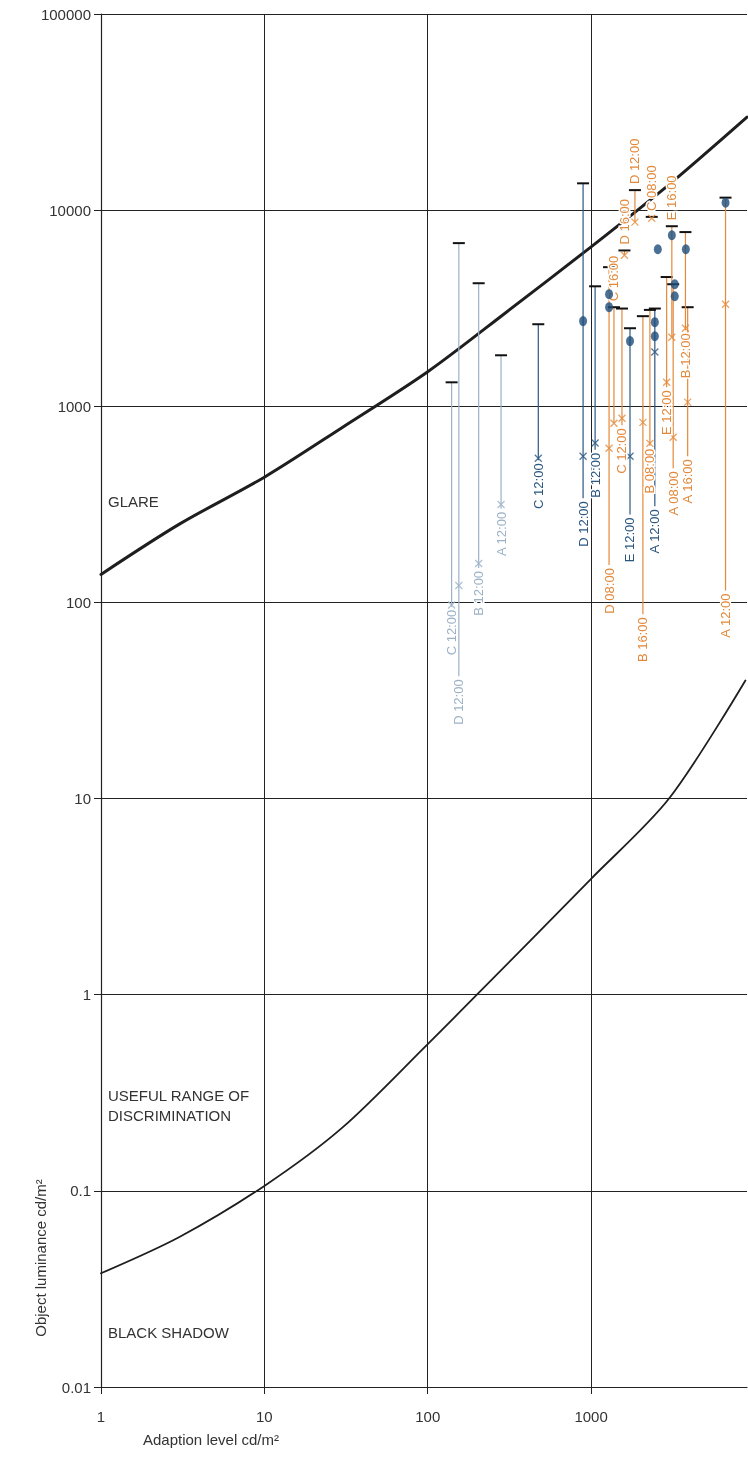 Image resolution: width=748 pixels, height=1471 pixels. Describe the element at coordinates (428, 1416) in the screenshot. I see `x-tick-label: 100` at that location.